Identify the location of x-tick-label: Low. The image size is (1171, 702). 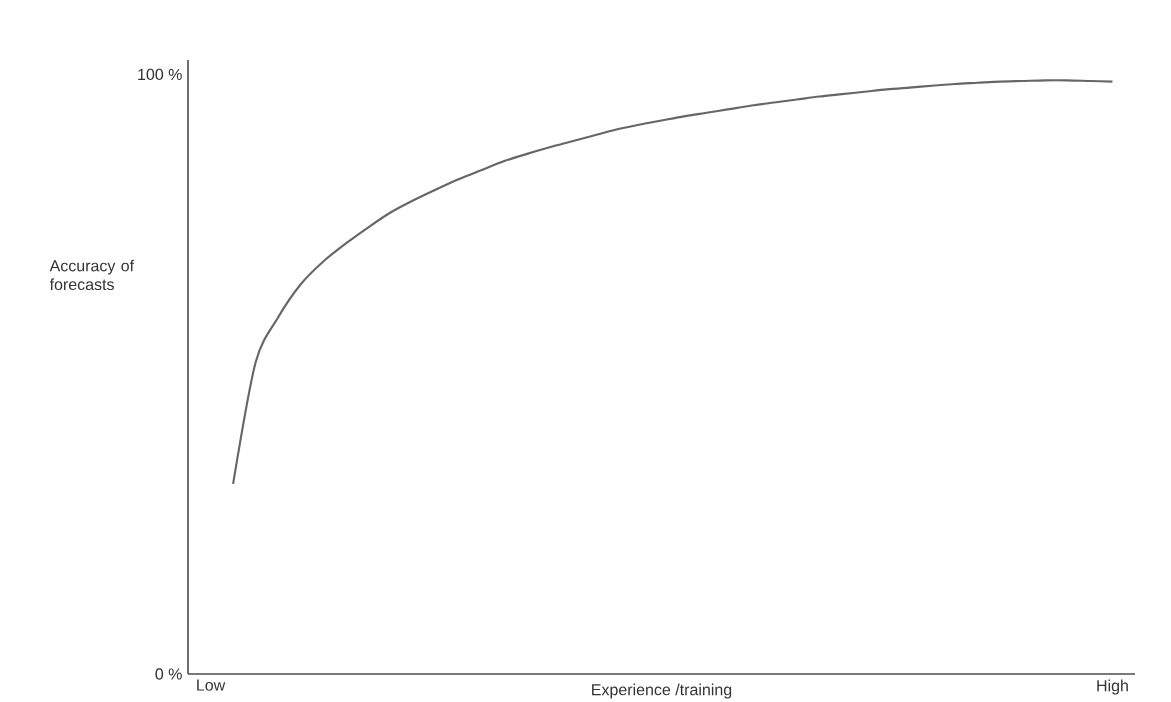
(211, 685).